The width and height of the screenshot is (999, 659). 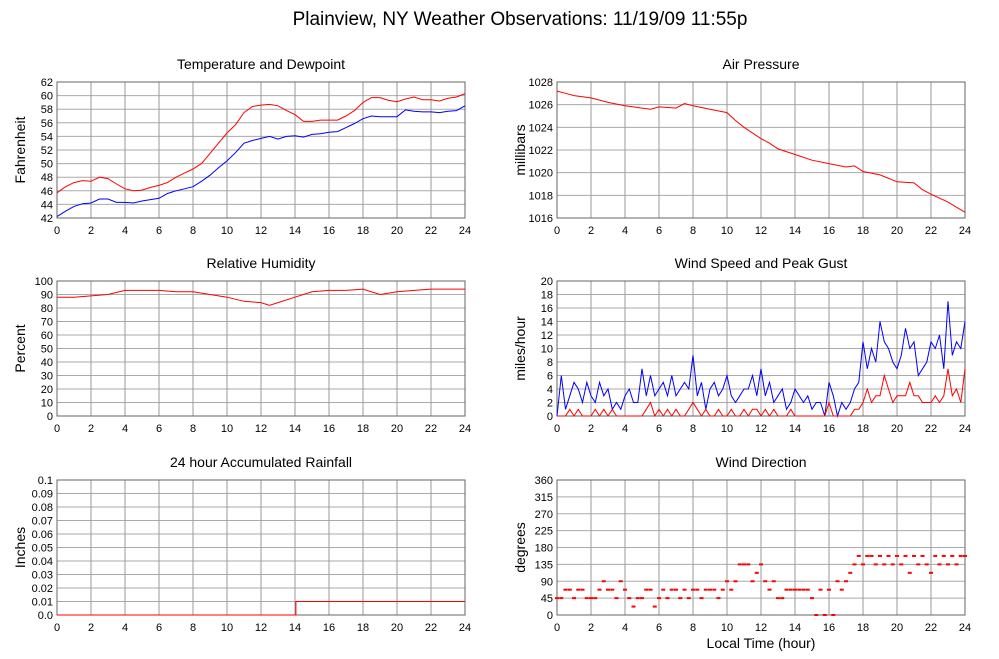 I want to click on y-tick-label: 225, so click(x=544, y=532).